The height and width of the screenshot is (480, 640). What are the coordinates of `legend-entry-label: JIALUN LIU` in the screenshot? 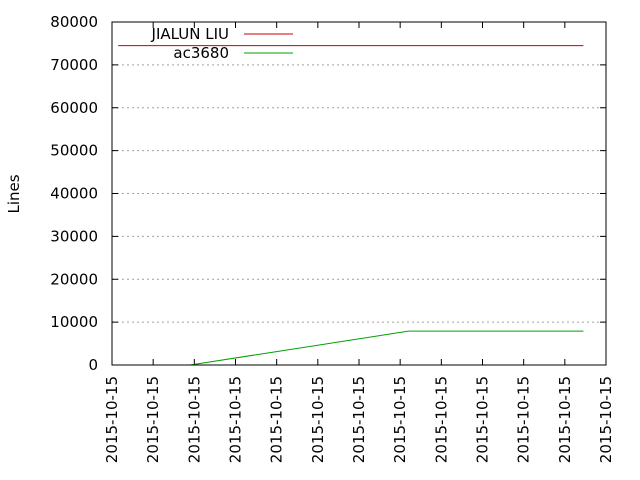 It's located at (190, 34).